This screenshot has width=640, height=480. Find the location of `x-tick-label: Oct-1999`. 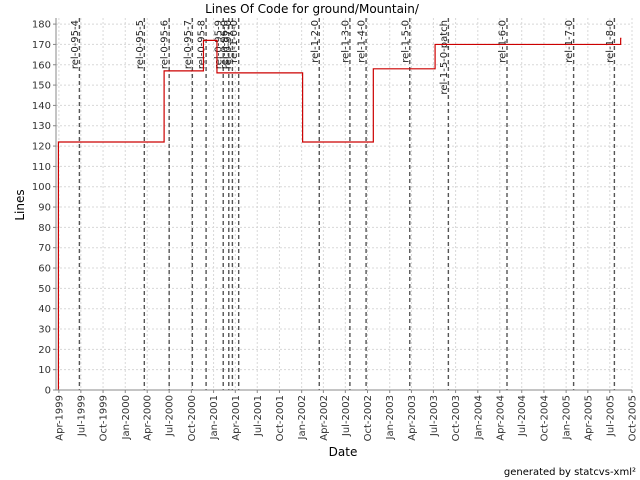

x-tick-label: Oct-1999 is located at coordinates (104, 418).